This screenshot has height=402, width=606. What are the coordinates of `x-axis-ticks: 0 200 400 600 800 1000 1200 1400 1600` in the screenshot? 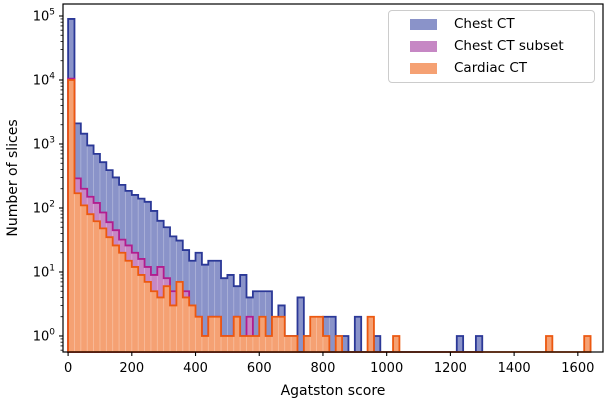 It's located at (329, 364).